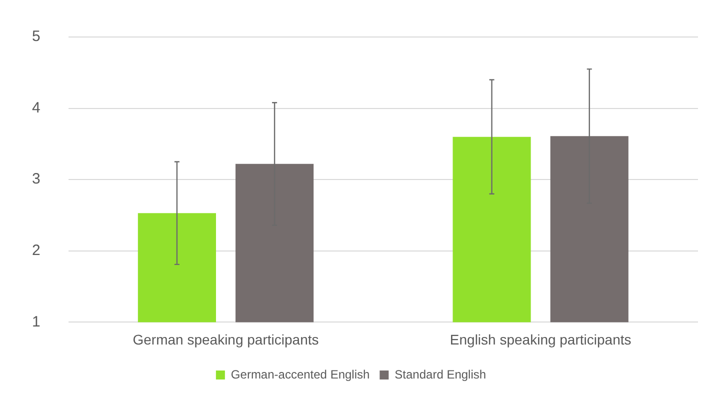  Describe the element at coordinates (36, 107) in the screenshot. I see `y-tick-label: 4` at that location.